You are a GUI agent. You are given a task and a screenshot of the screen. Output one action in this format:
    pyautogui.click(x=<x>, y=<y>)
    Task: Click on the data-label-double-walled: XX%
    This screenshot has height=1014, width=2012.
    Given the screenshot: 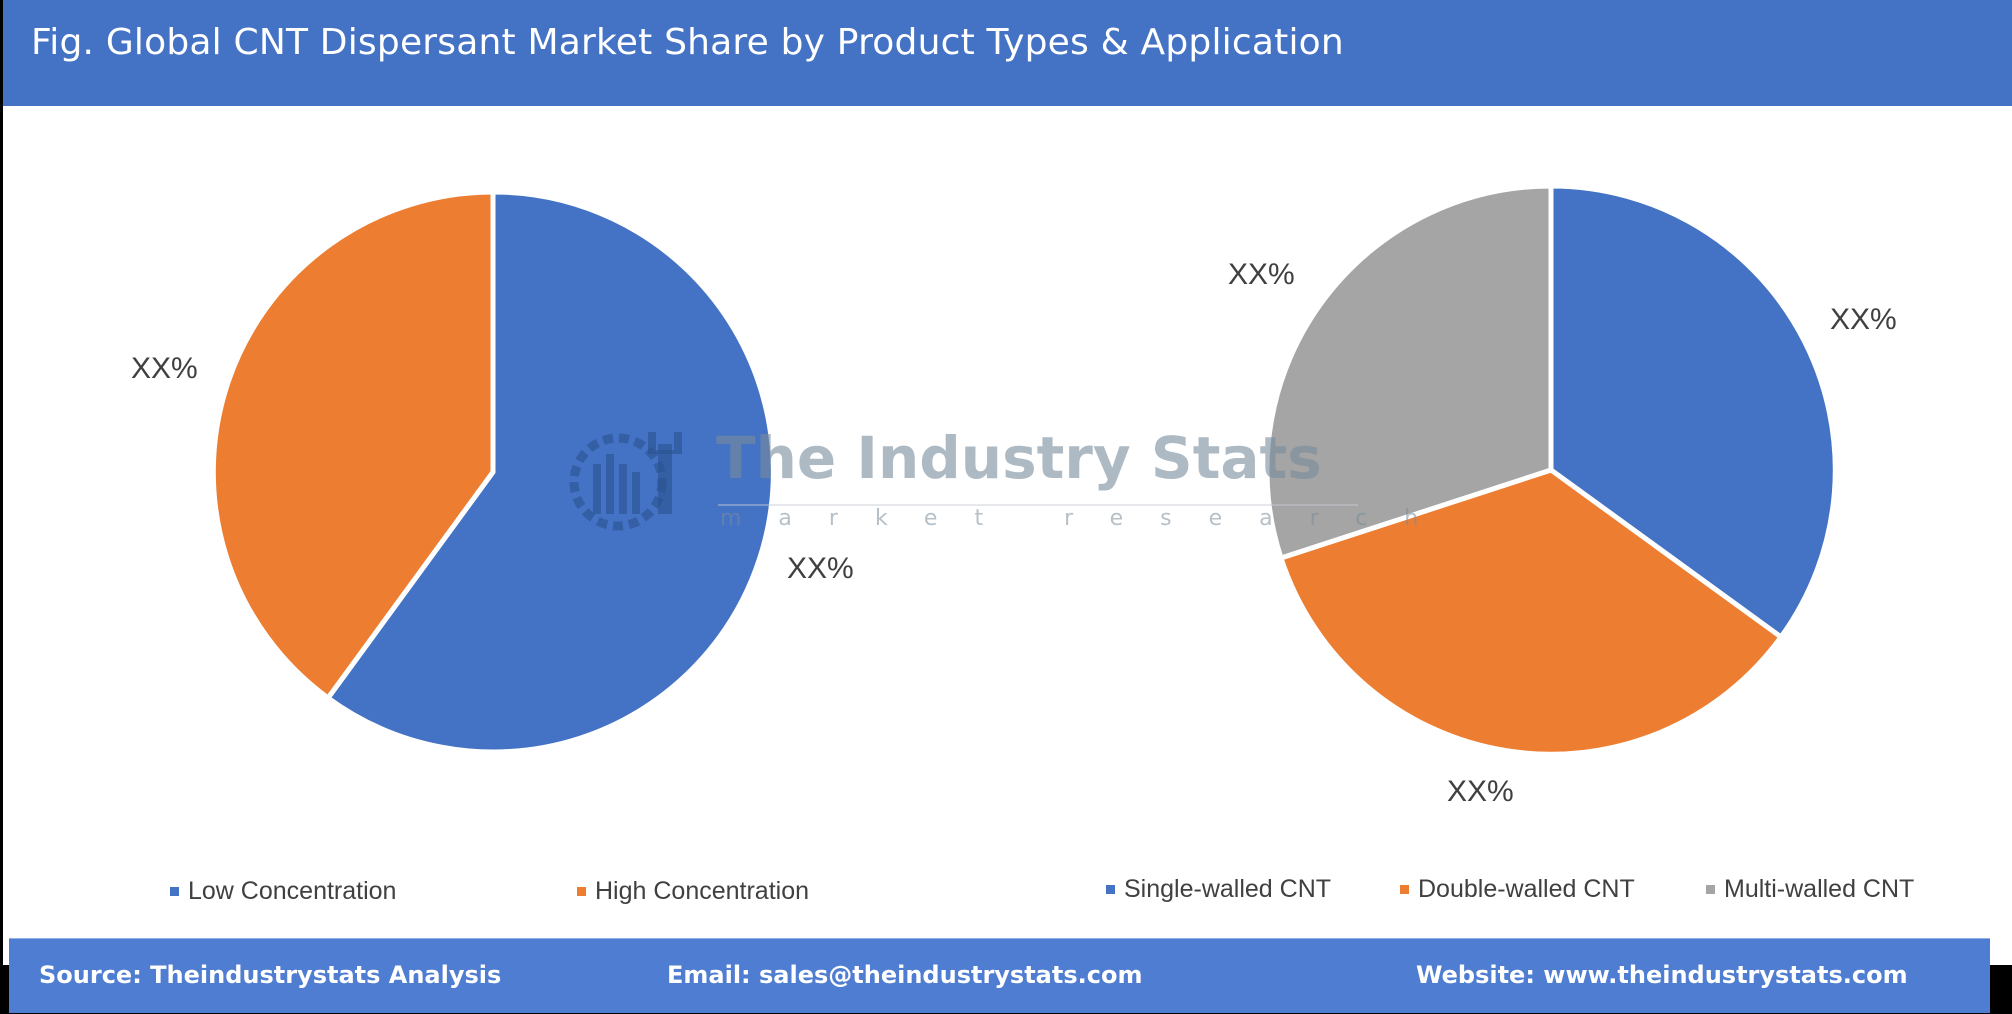 What is the action you would take?
    pyautogui.click(x=1480, y=791)
    